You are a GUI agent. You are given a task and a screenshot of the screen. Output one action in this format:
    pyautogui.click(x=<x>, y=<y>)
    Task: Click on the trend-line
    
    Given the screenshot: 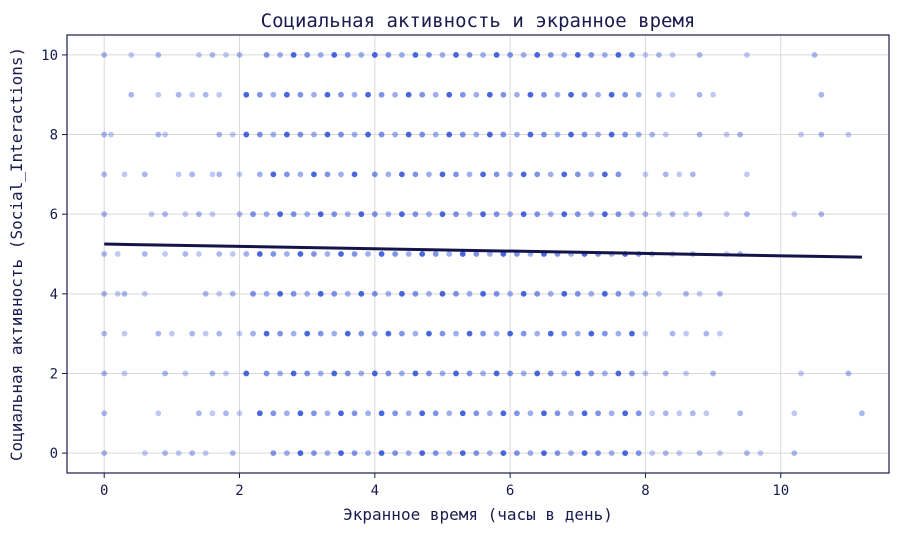 What is the action you would take?
    pyautogui.click(x=483, y=250)
    